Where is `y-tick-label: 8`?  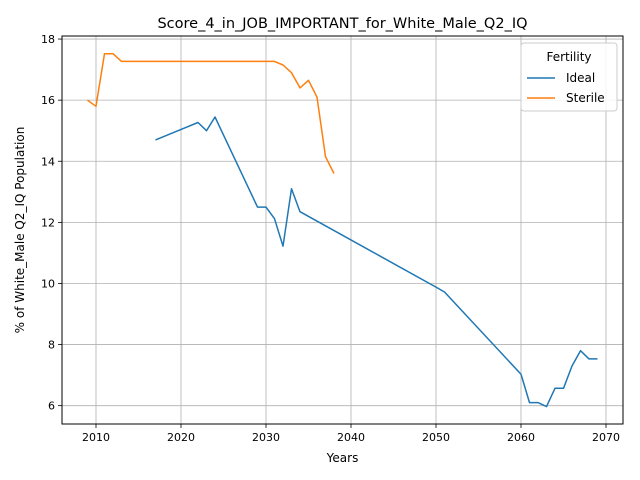 y-tick-label: 8 is located at coordinates (51, 345).